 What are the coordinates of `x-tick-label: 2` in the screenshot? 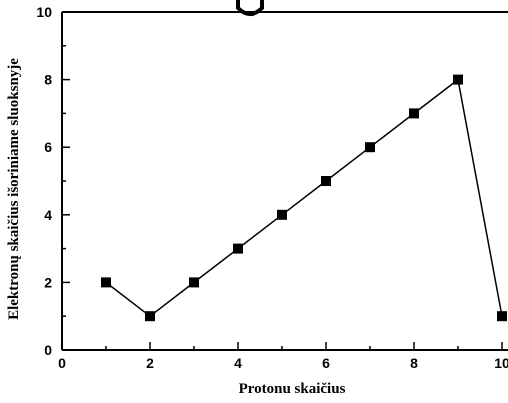 It's located at (150, 363).